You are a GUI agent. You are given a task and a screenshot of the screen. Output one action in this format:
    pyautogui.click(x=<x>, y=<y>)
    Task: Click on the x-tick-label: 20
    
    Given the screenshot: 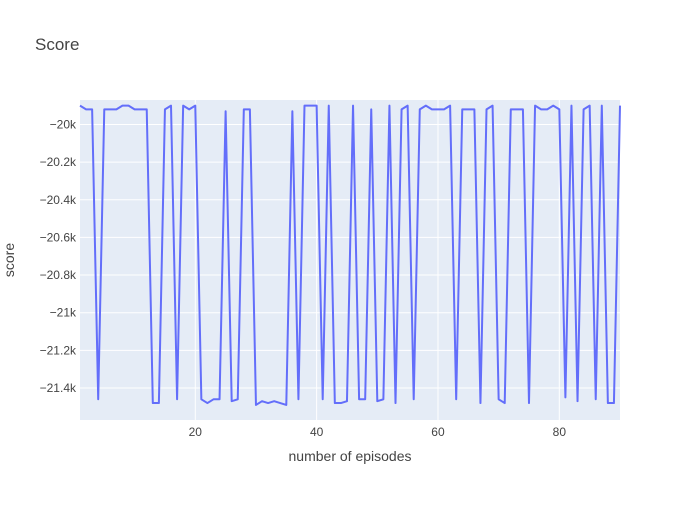 What is the action you would take?
    pyautogui.click(x=196, y=432)
    